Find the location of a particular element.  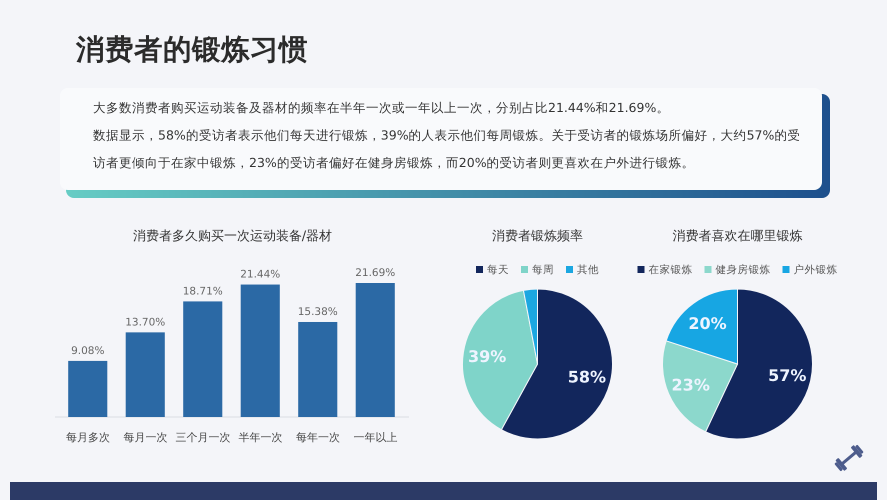

data-label: 39% is located at coordinates (487, 356).